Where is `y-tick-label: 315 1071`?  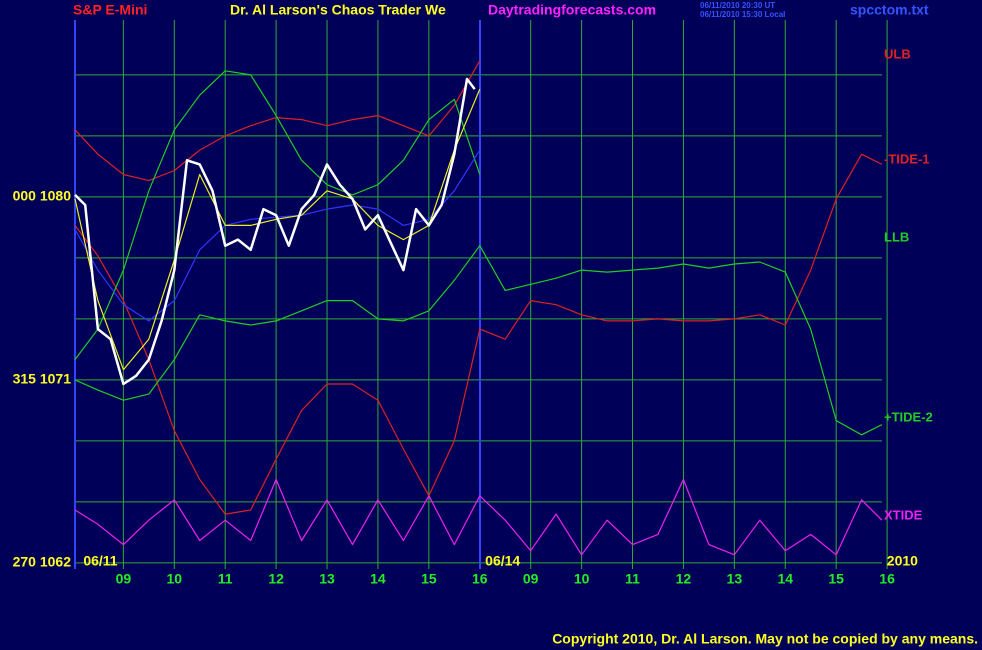 y-tick-label: 315 1071 is located at coordinates (42, 379).